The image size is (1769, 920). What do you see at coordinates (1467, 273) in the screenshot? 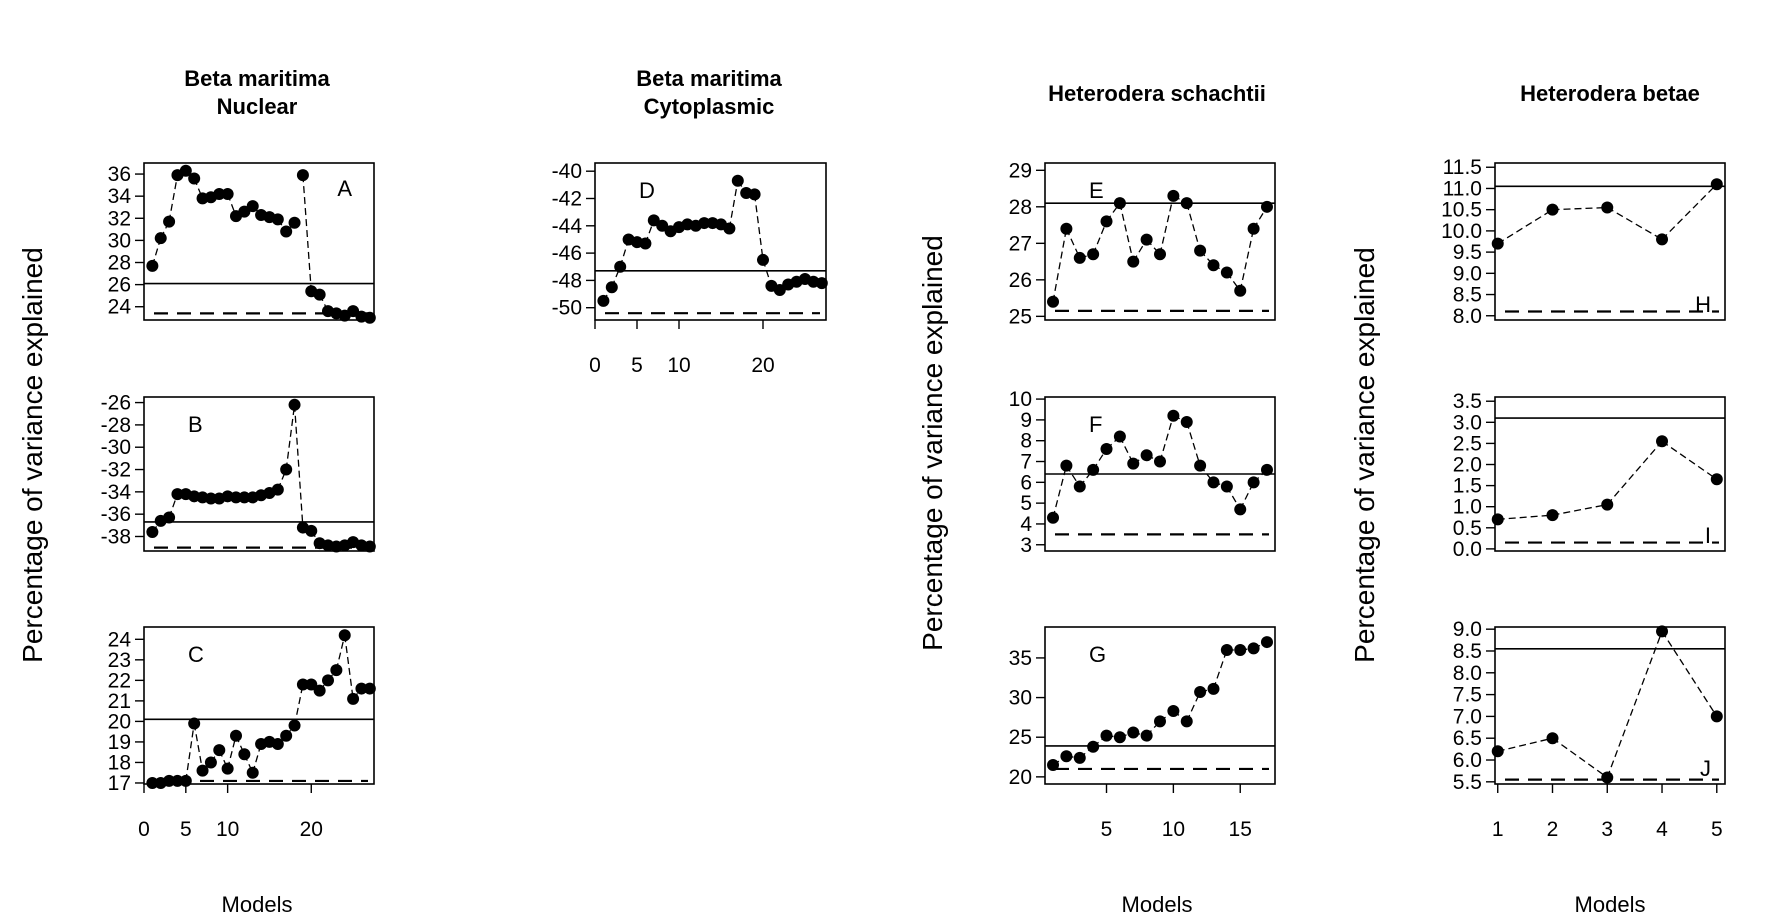
I see `y-tick-label: 9.0` at bounding box center [1467, 273].